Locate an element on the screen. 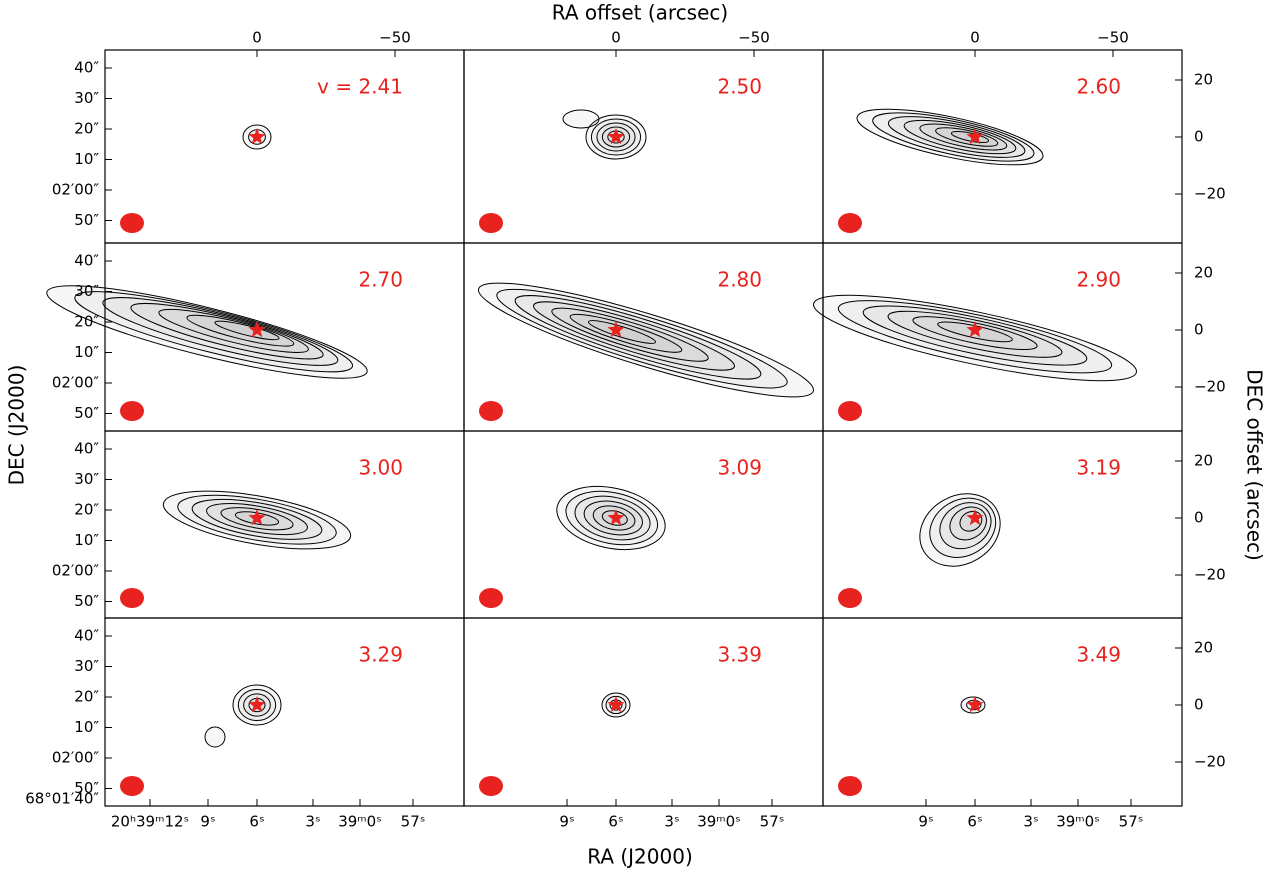 The width and height of the screenshot is (1271, 879). bottom-tick-label: 3ˢ is located at coordinates (312, 822).